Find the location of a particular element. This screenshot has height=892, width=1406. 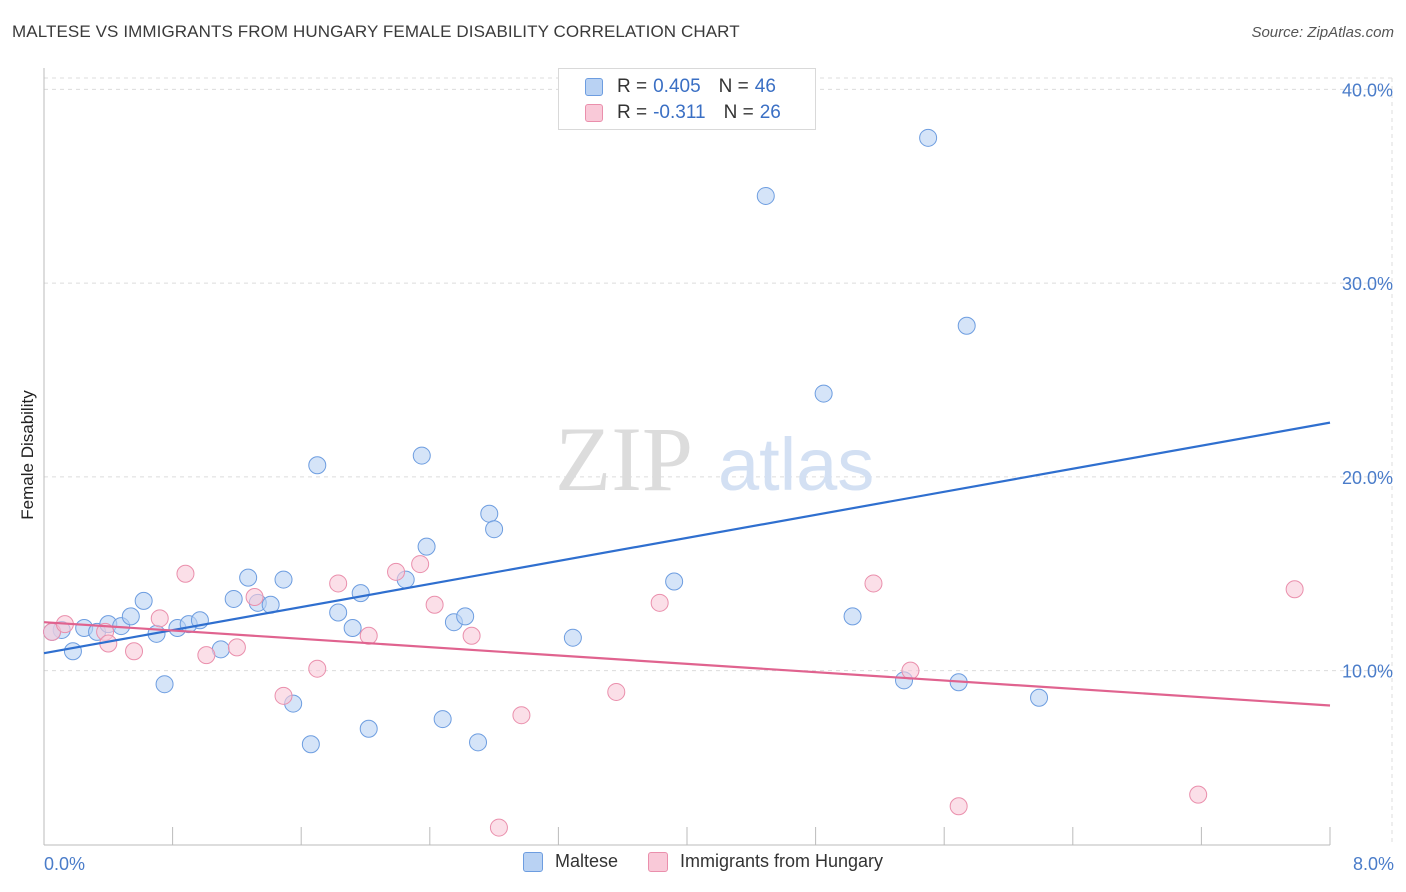

series-legend: Maltese Immigrants from Hungary is located at coordinates (703, 861).